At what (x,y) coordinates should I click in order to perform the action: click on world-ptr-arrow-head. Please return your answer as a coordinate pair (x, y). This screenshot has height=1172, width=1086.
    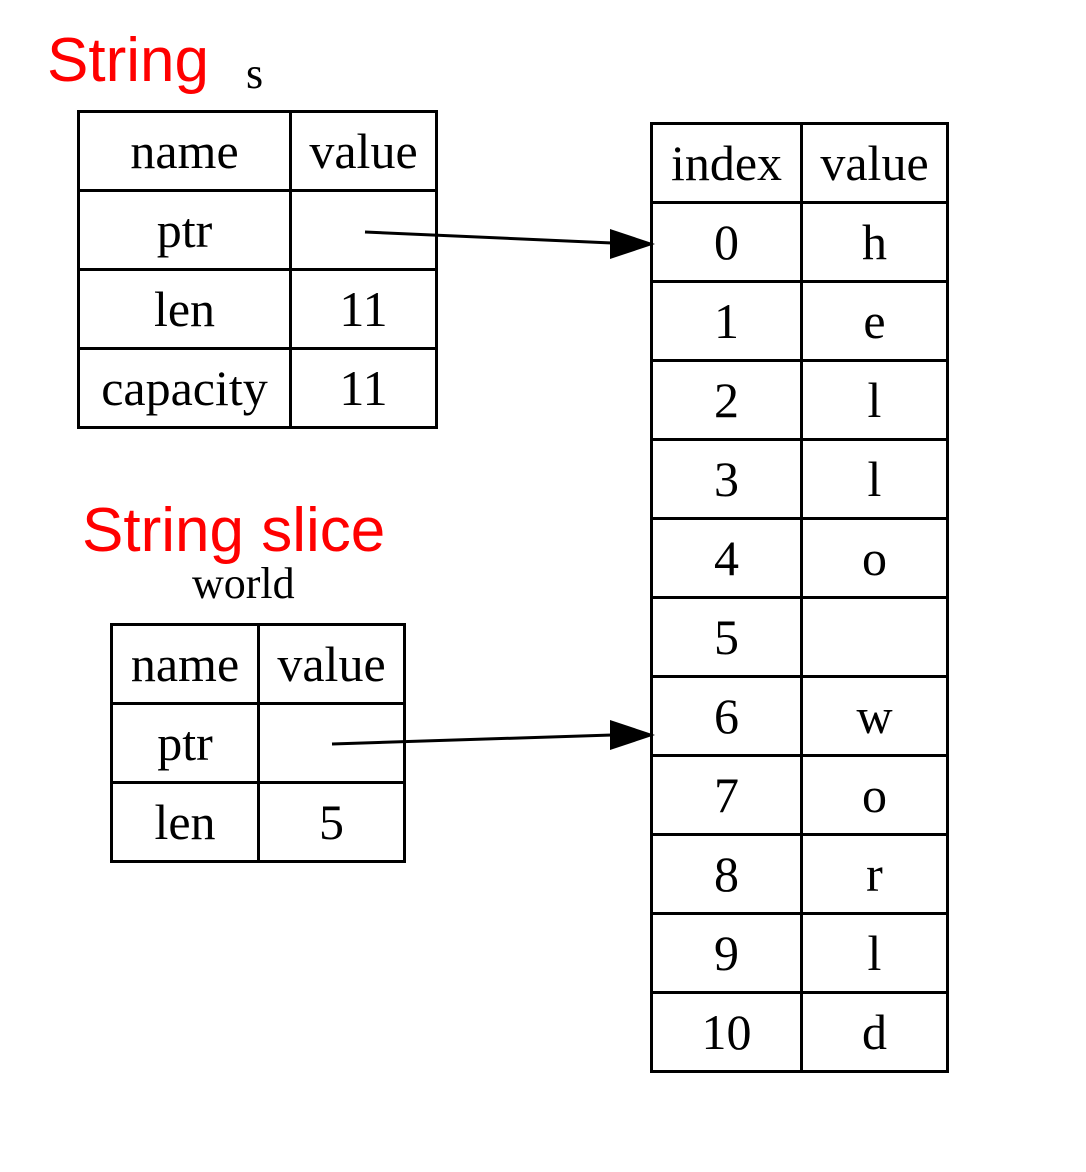
    Looking at the image, I should click on (632, 735).